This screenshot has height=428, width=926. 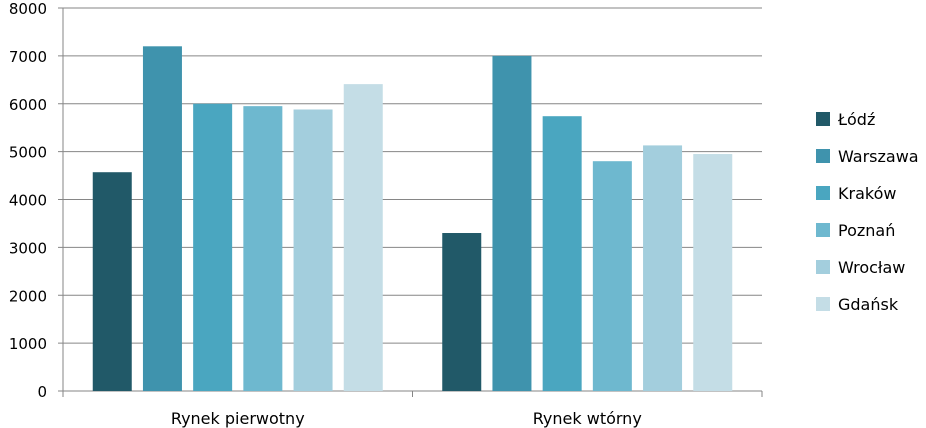 What do you see at coordinates (867, 212) in the screenshot?
I see `legend: Łódź Warszawa Kraków Poznań Wrocław Gdańsk` at bounding box center [867, 212].